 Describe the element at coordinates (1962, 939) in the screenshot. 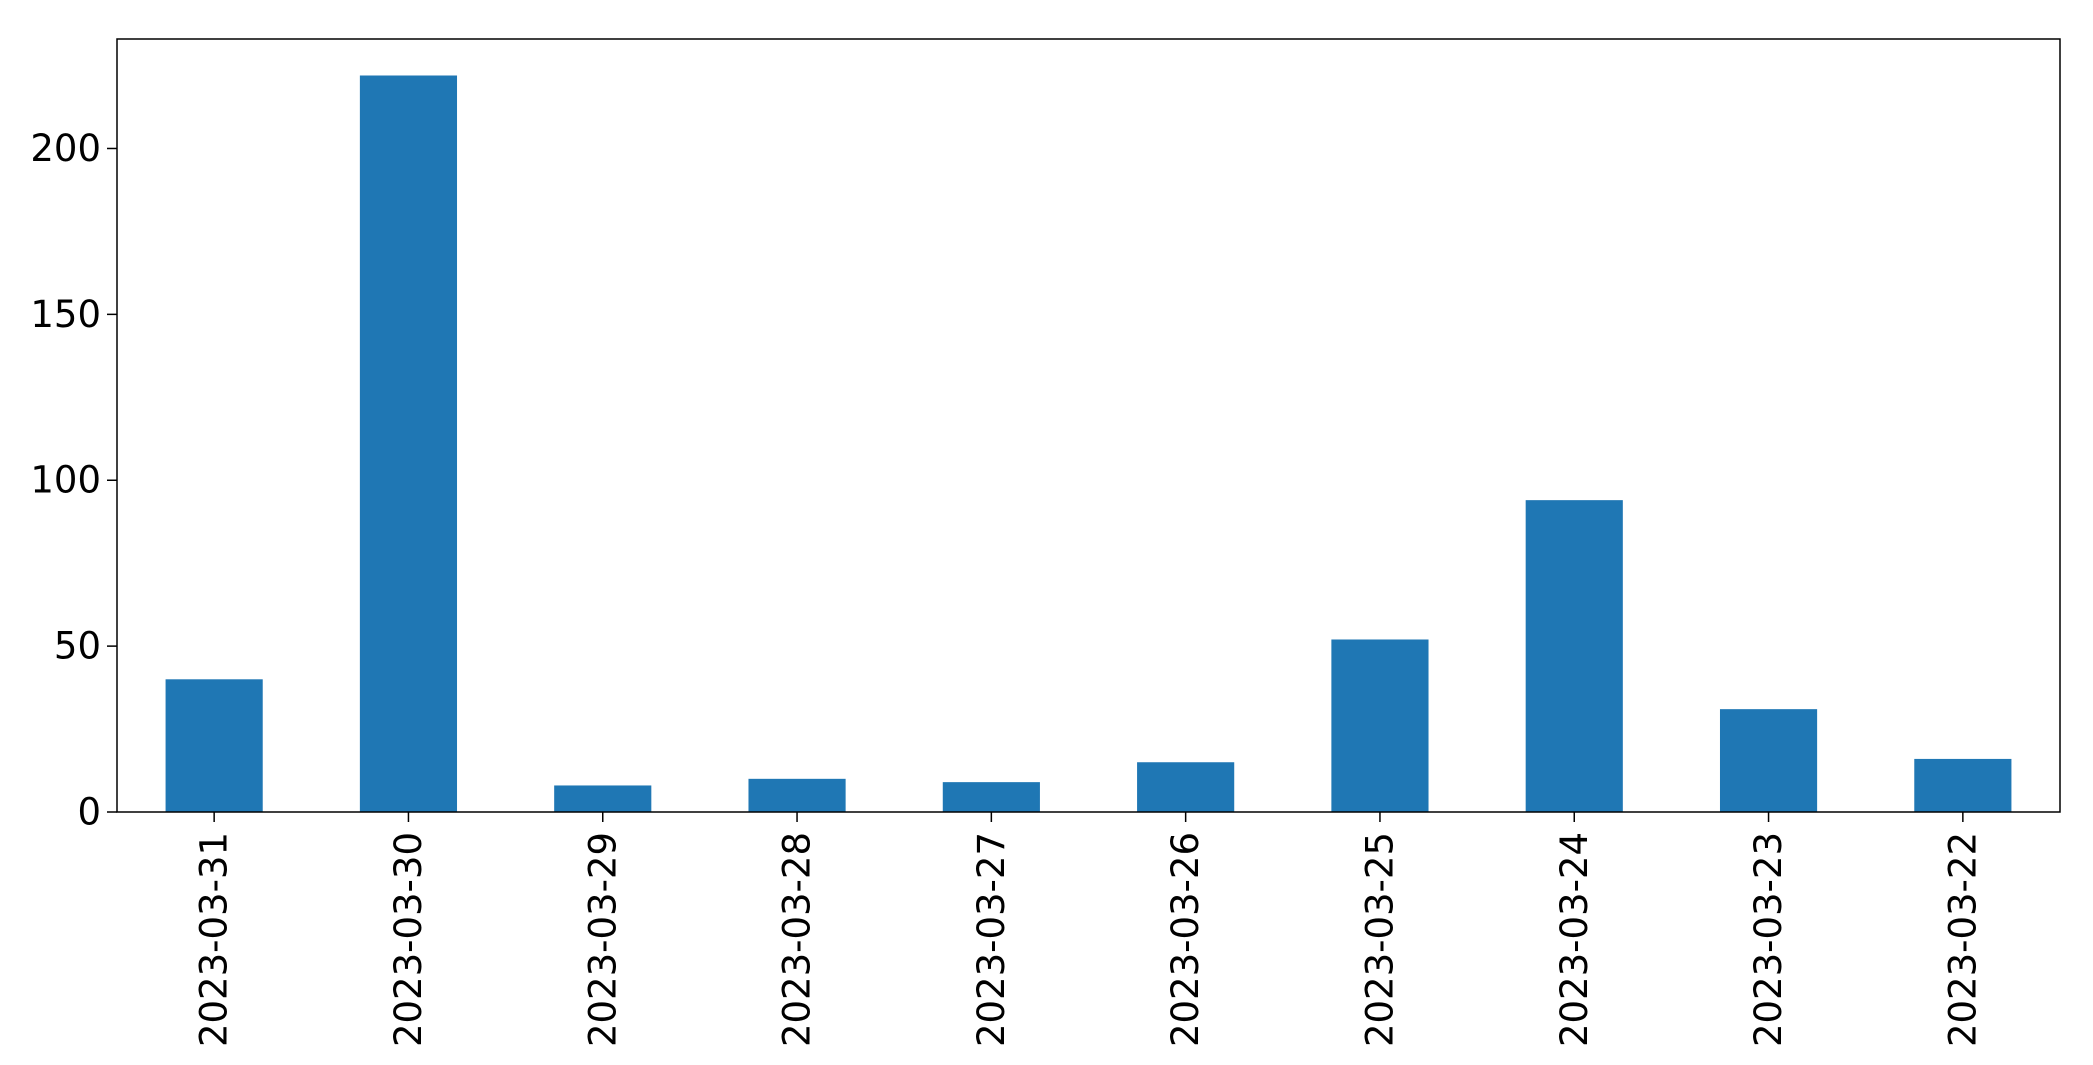

I see `x-tick-label: 2023-03-22` at that location.